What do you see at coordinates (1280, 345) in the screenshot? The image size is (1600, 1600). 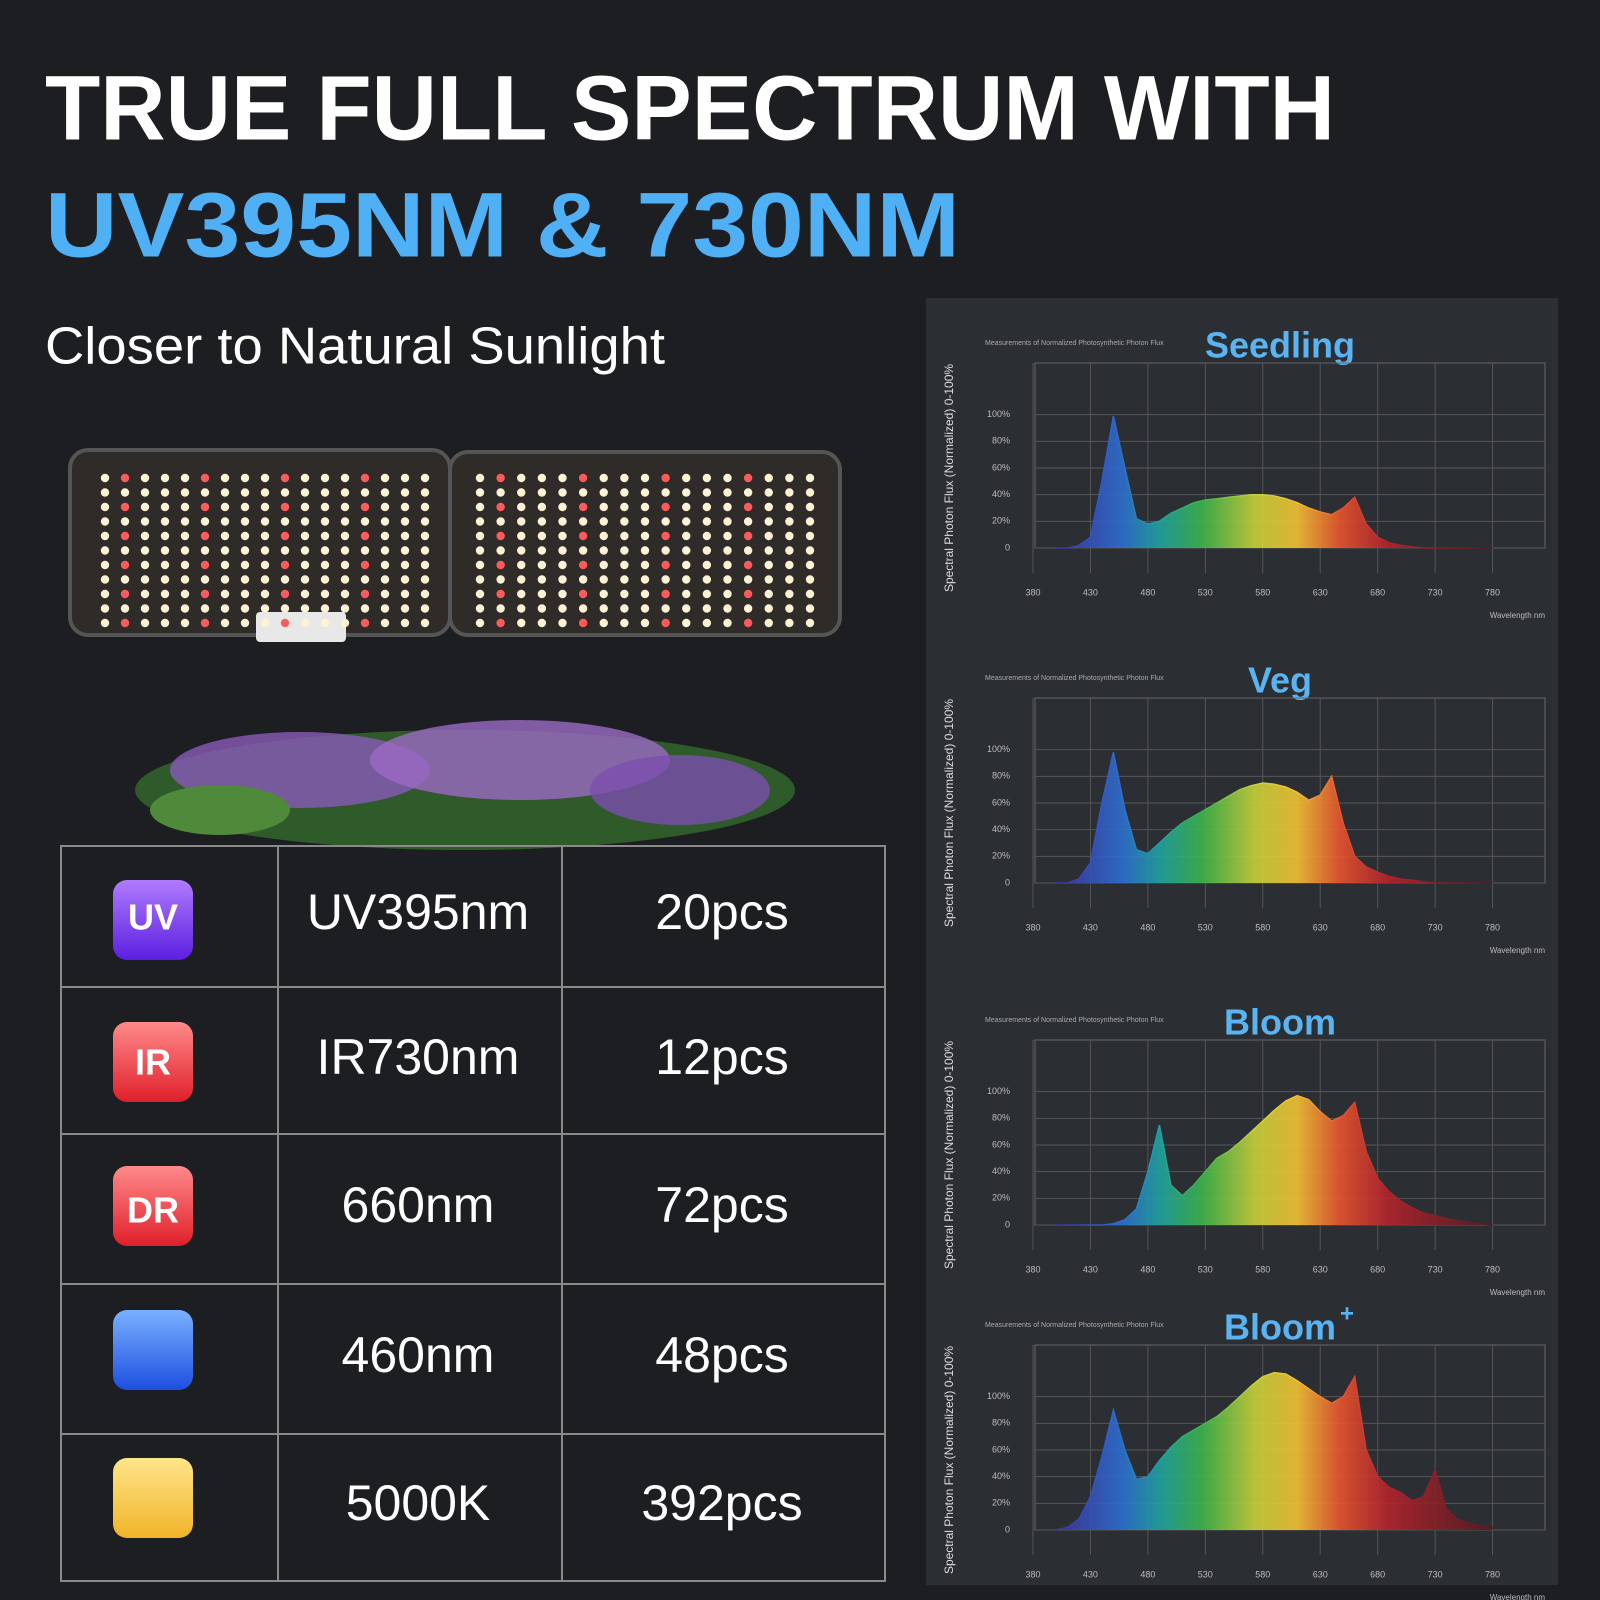 I see `chart-title: Seedling` at bounding box center [1280, 345].